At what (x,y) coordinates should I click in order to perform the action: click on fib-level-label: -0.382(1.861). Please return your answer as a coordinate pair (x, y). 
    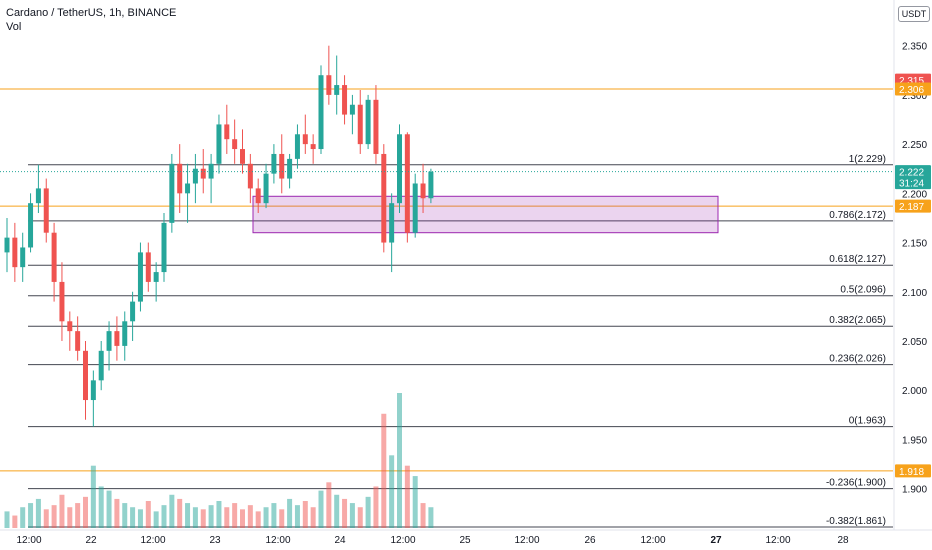
    Looking at the image, I should click on (856, 521).